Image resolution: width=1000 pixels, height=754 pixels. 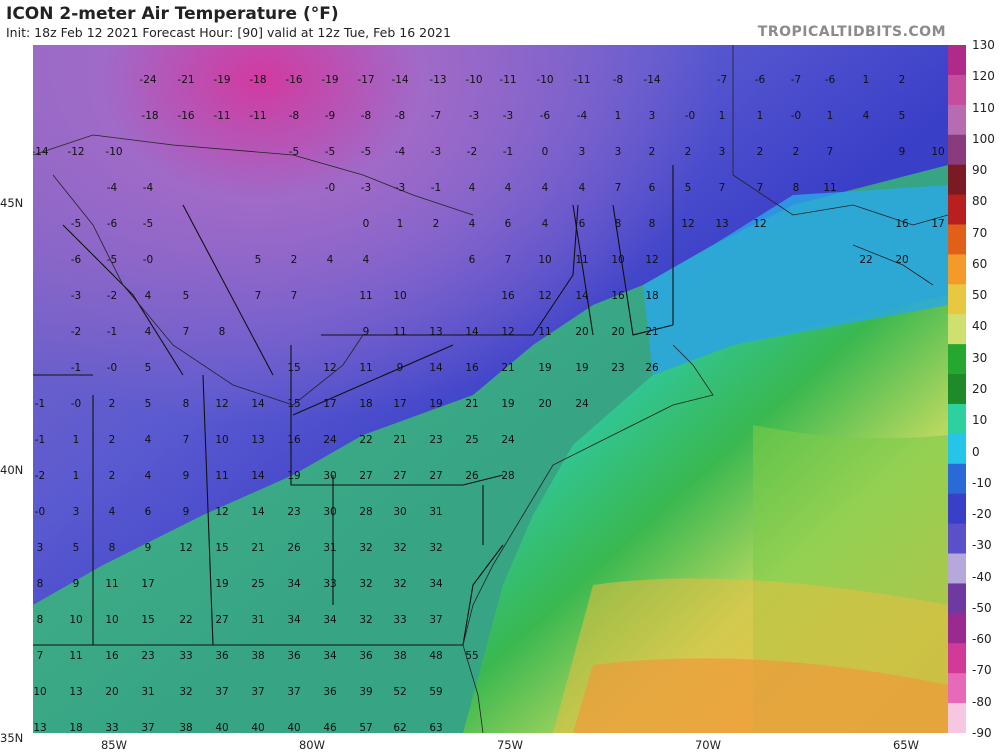 What do you see at coordinates (471, 656) in the screenshot?
I see `temperature-value: 55` at bounding box center [471, 656].